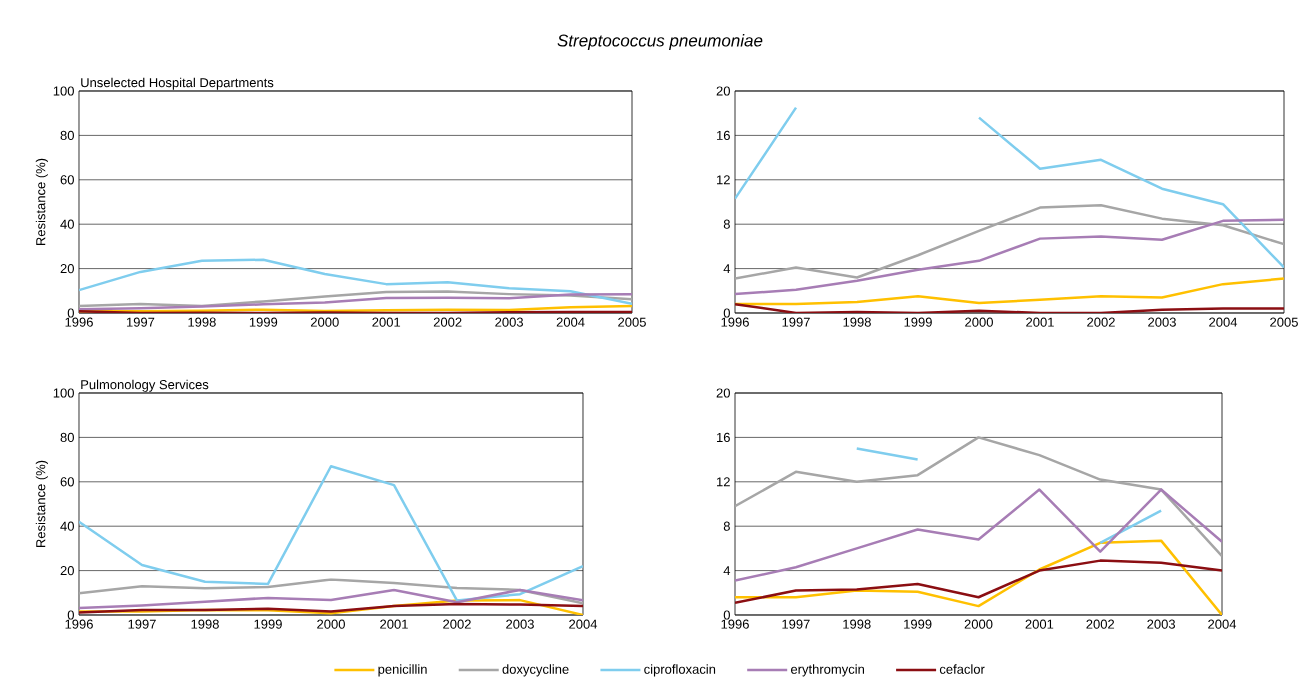 Image resolution: width=1306 pixels, height=691 pixels. I want to click on chart-subtitle: Unselected Hospital Departments, so click(177, 83).